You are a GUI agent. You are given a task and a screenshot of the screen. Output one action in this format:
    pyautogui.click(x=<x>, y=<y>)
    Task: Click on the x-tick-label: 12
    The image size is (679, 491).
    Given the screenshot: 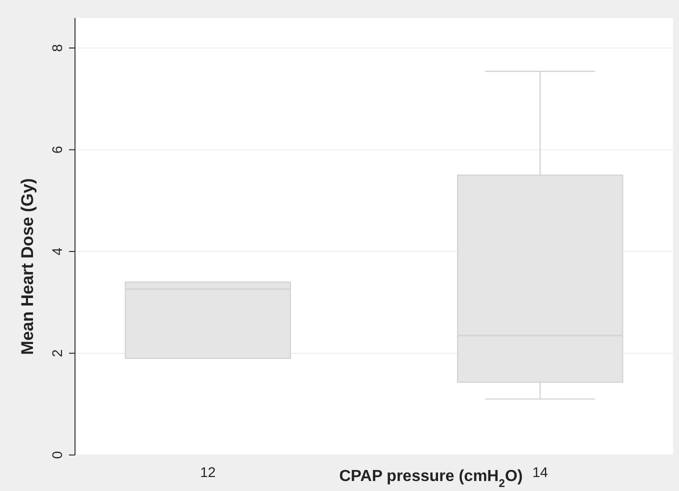 What is the action you would take?
    pyautogui.click(x=208, y=472)
    